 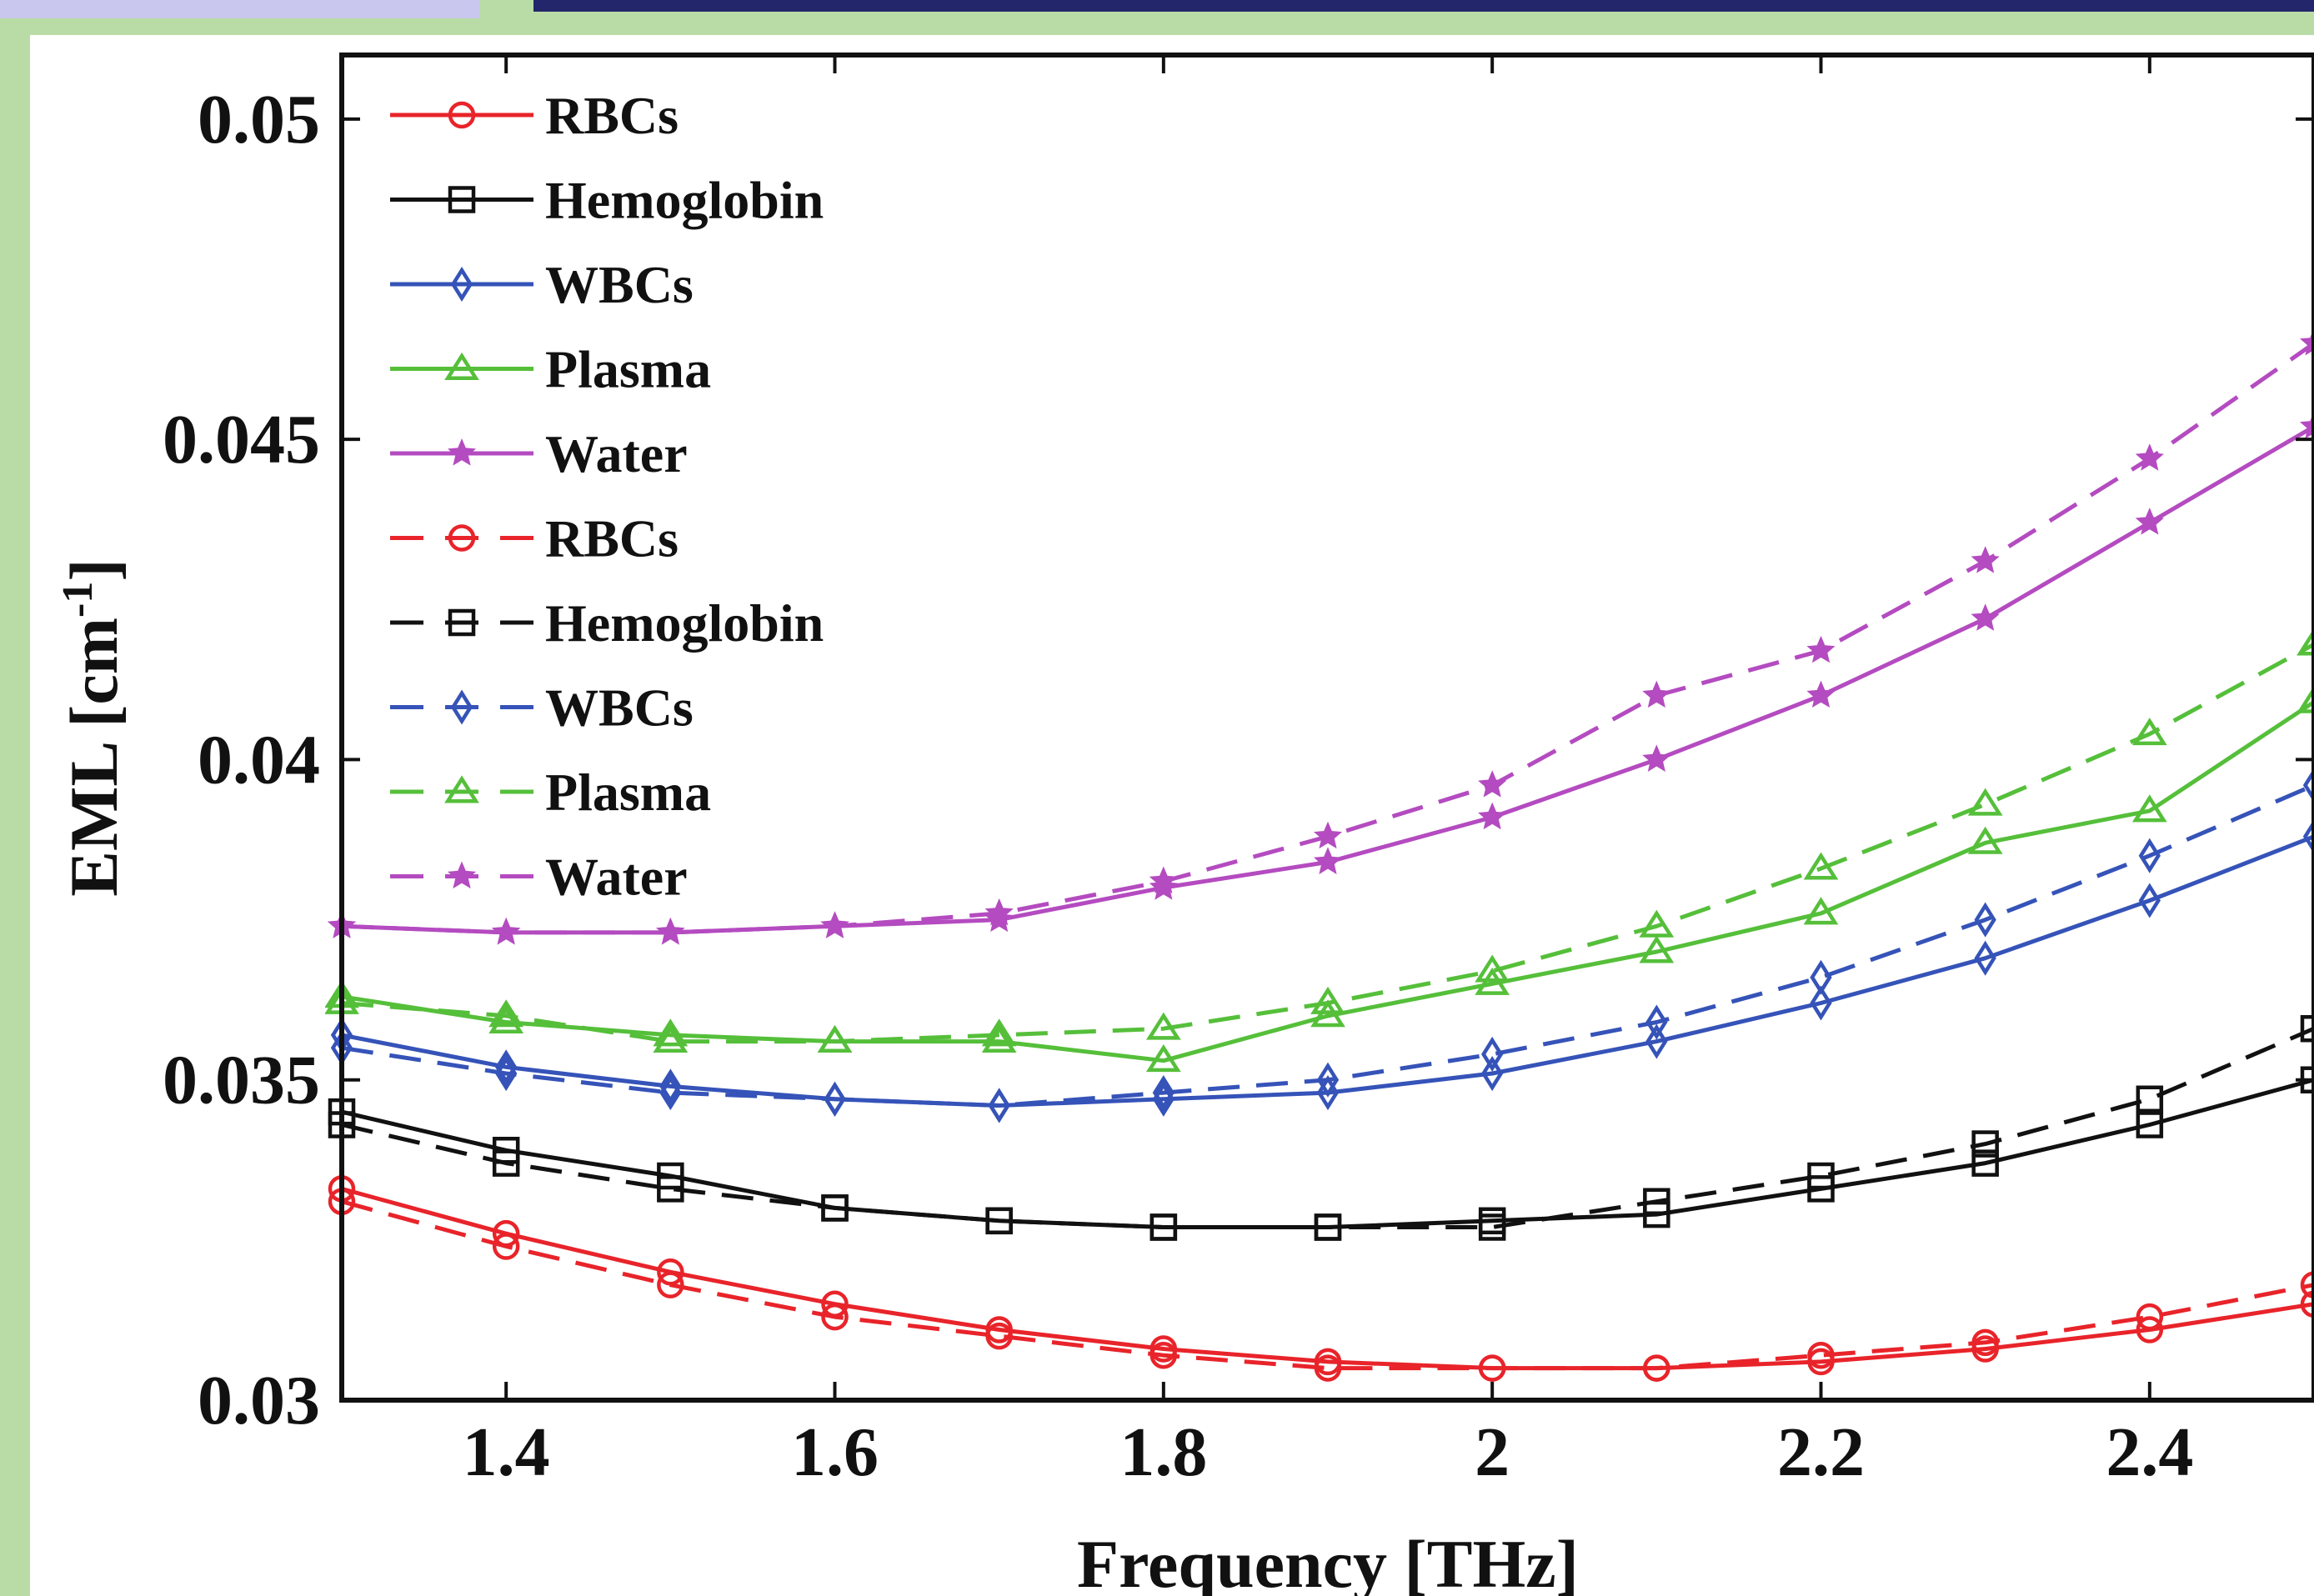 I want to click on legend-label: Plasma, so click(x=628, y=369).